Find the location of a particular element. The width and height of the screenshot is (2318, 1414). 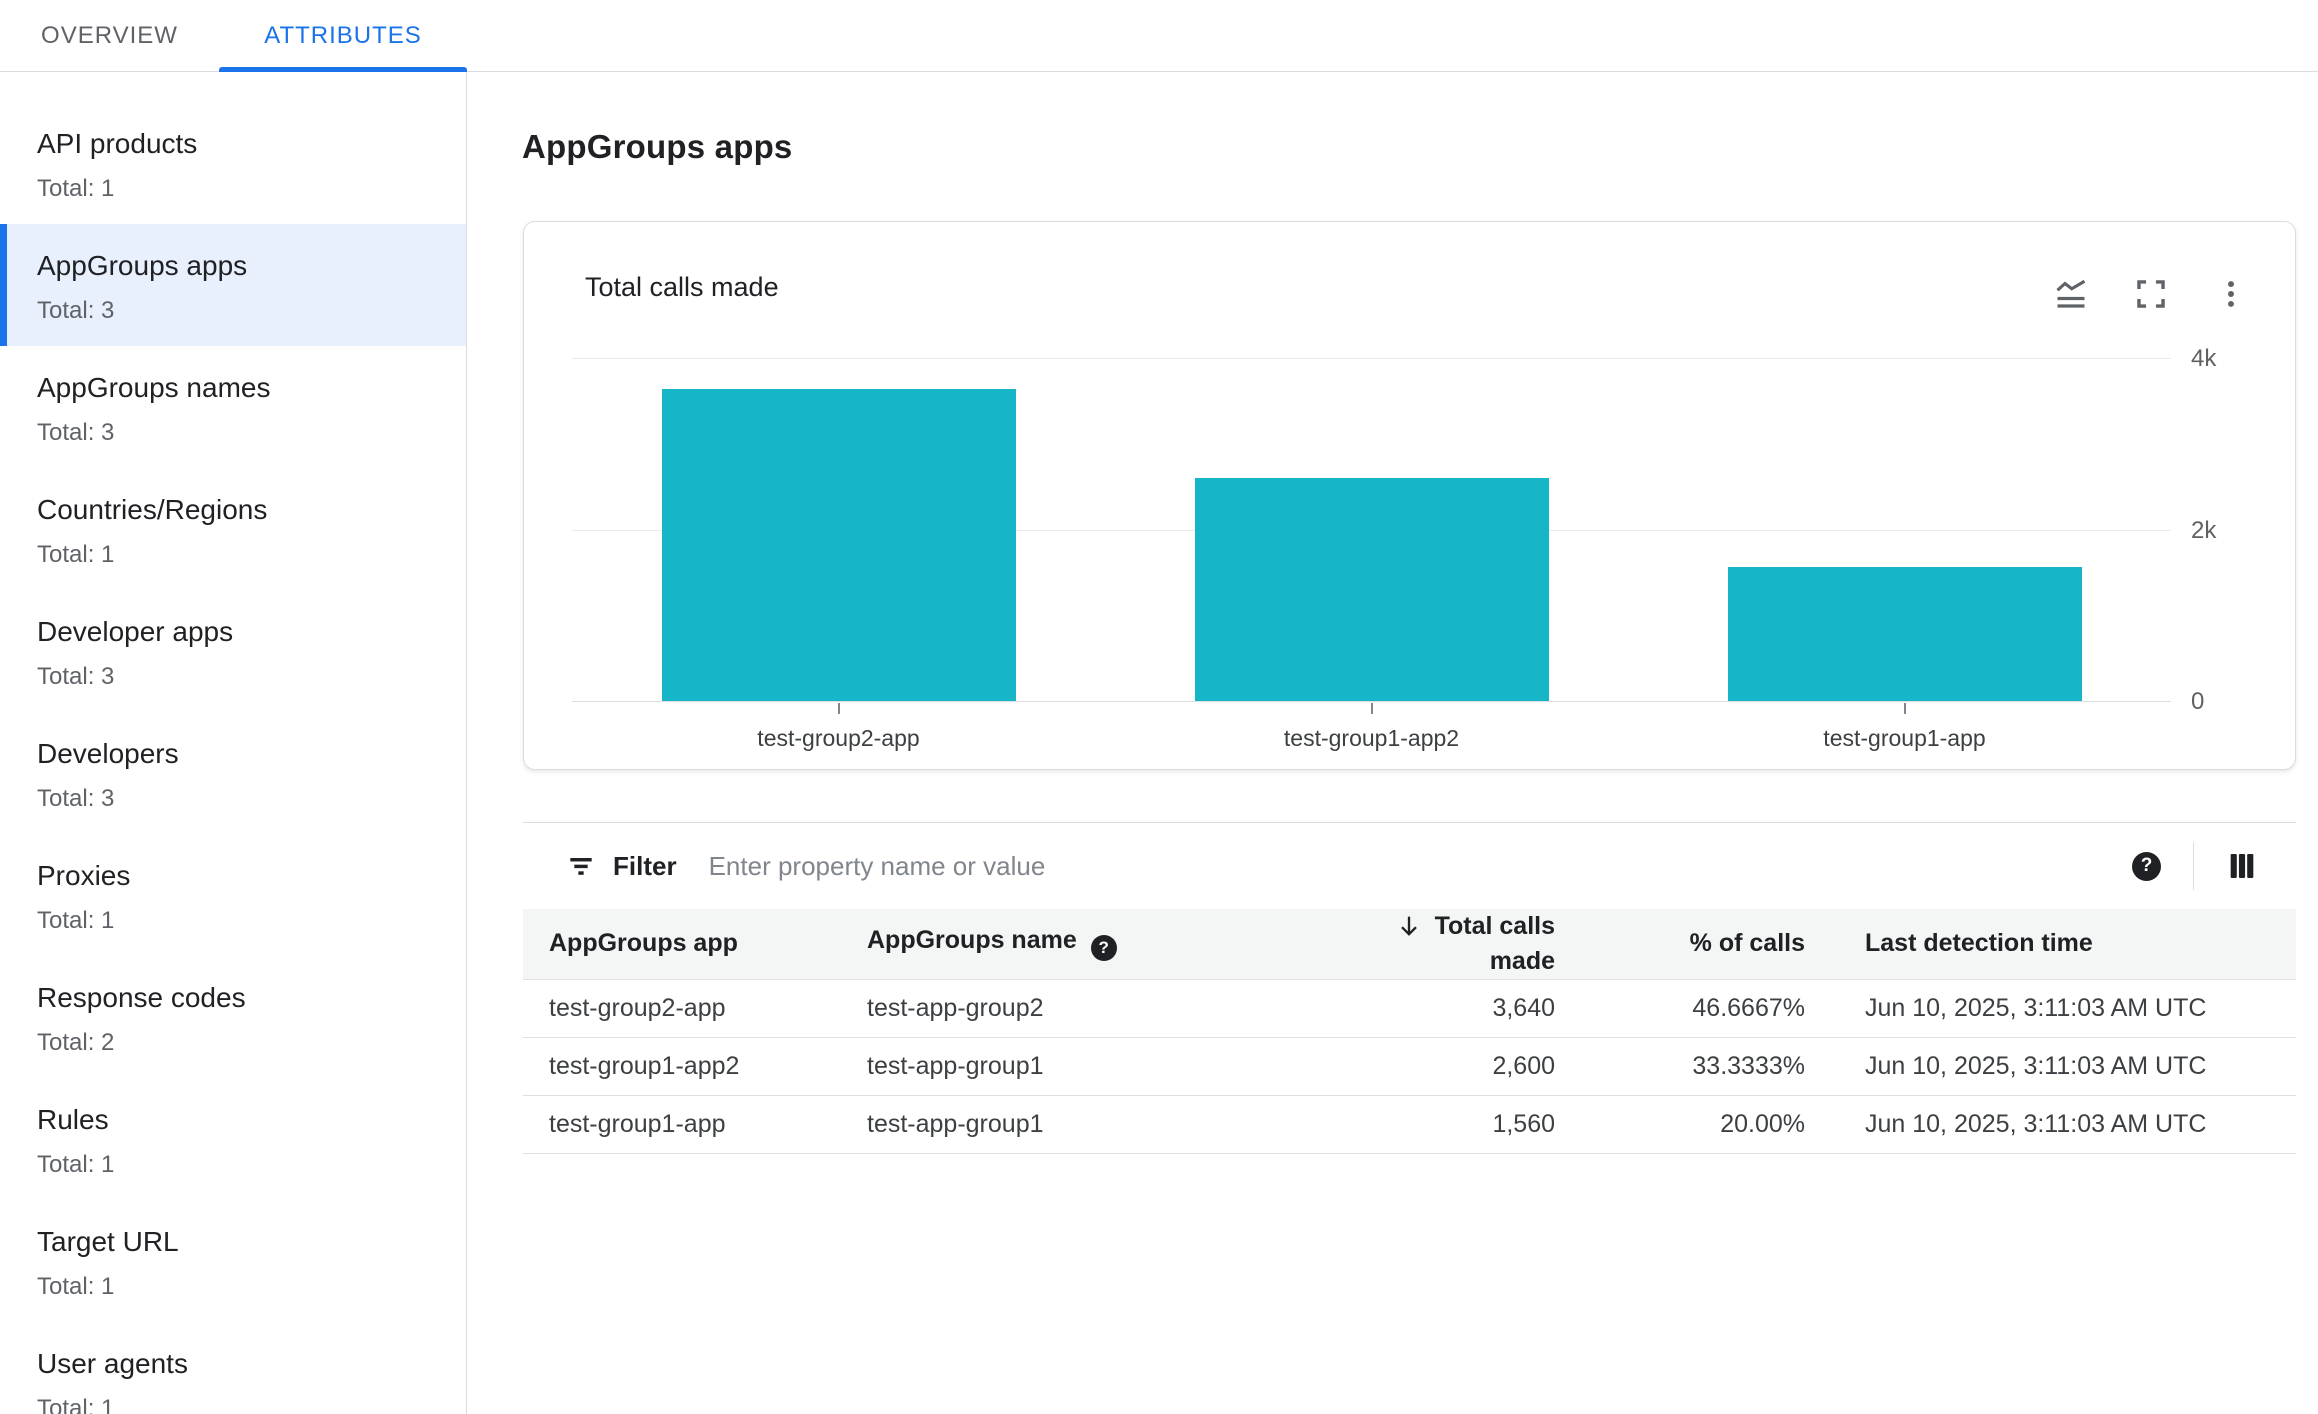

sidebar-item-user-agents: User agents Total: 1 is located at coordinates (233, 1368).